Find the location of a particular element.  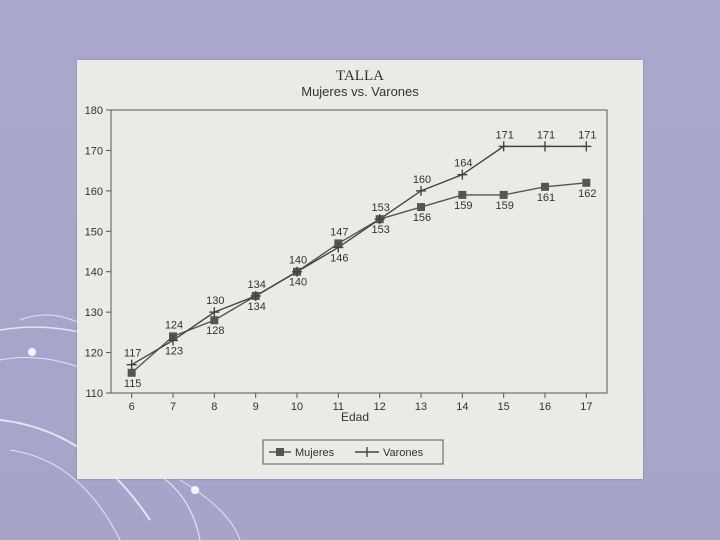

data-label-mujeres: 156 is located at coordinates (422, 218).